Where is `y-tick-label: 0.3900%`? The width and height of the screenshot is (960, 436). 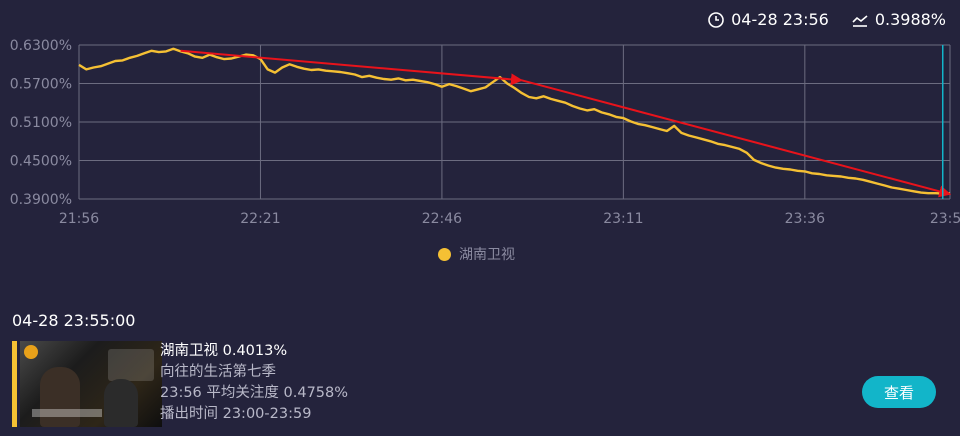
y-tick-label: 0.3900% is located at coordinates (41, 200).